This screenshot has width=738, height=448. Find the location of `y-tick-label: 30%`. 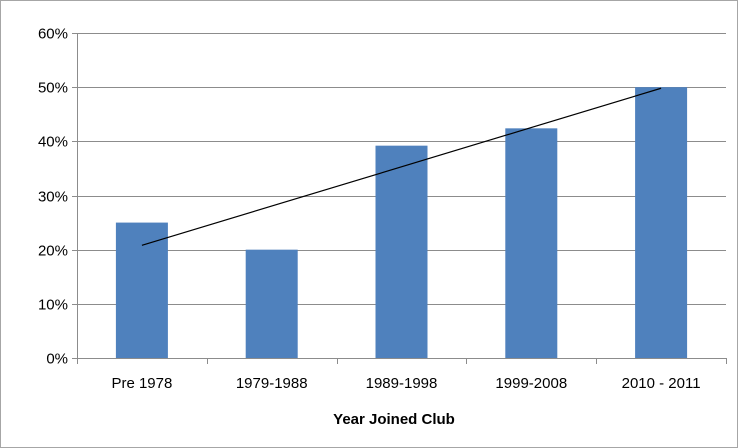

y-tick-label: 30% is located at coordinates (53, 197).